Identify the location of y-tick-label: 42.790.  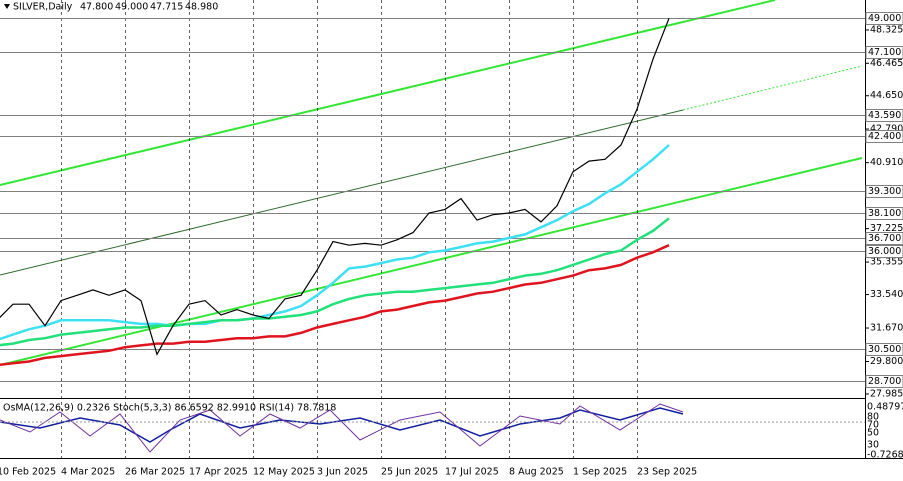
(886, 129).